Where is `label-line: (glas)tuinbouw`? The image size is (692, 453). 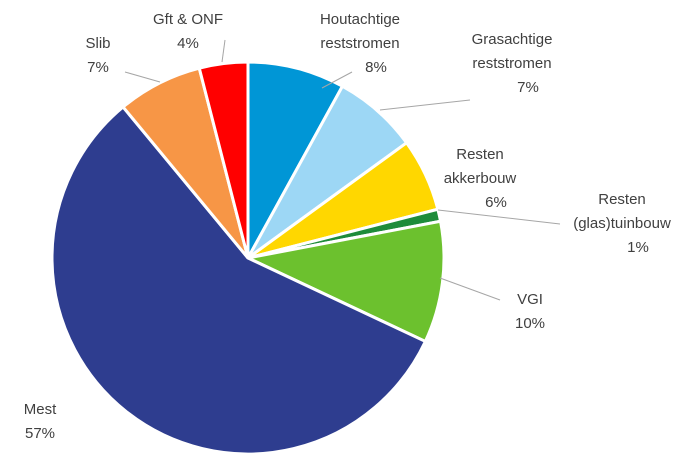
label-line: (glas)tuinbouw is located at coordinates (622, 223).